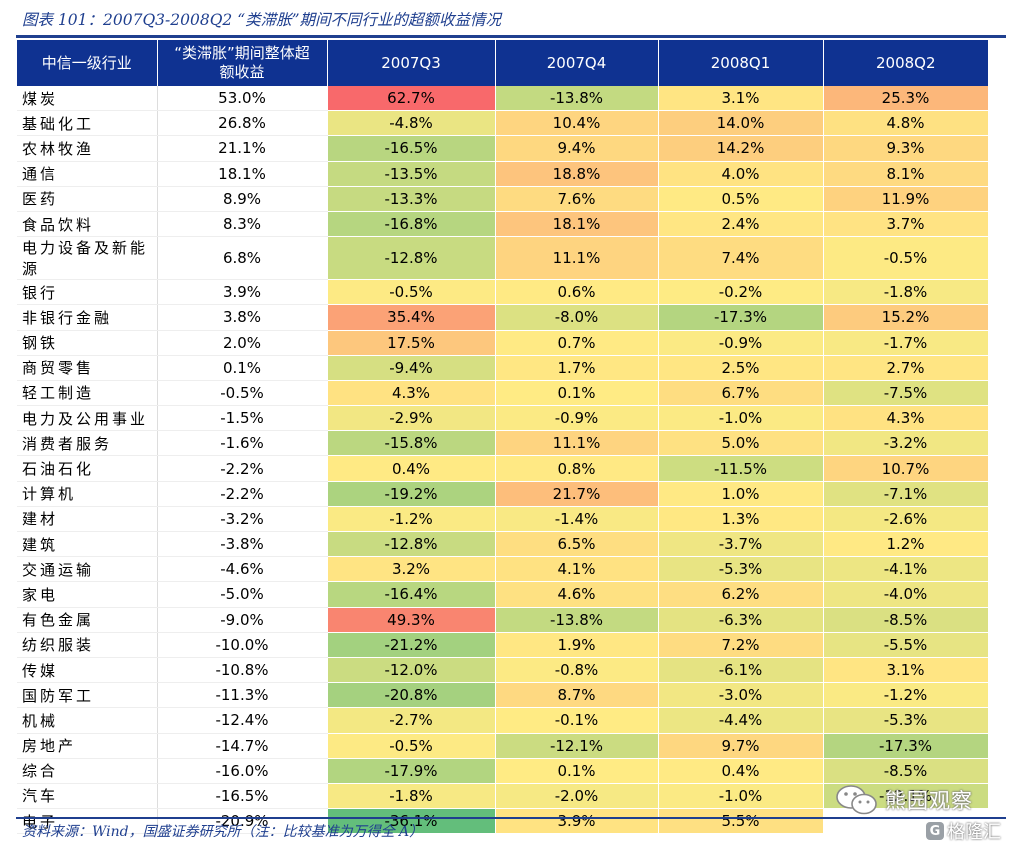 The width and height of the screenshot is (1018, 844). Describe the element at coordinates (87, 746) in the screenshot. I see `industry-cell: 房地产` at that location.